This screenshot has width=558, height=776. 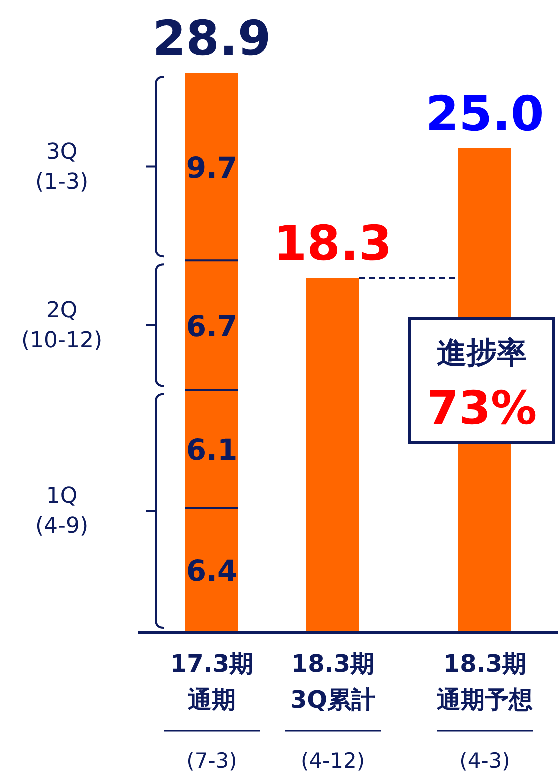 I want to click on text: (4-12), so click(x=333, y=761).